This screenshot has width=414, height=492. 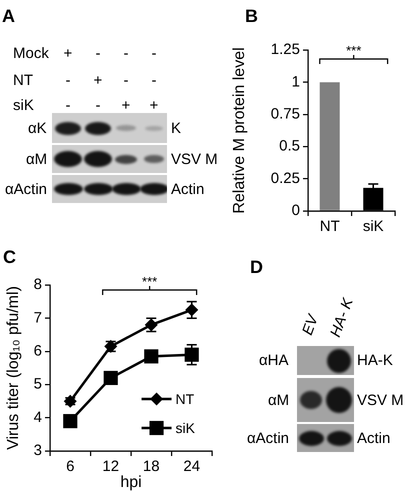 I want to click on legend-label: NT, so click(x=185, y=398).